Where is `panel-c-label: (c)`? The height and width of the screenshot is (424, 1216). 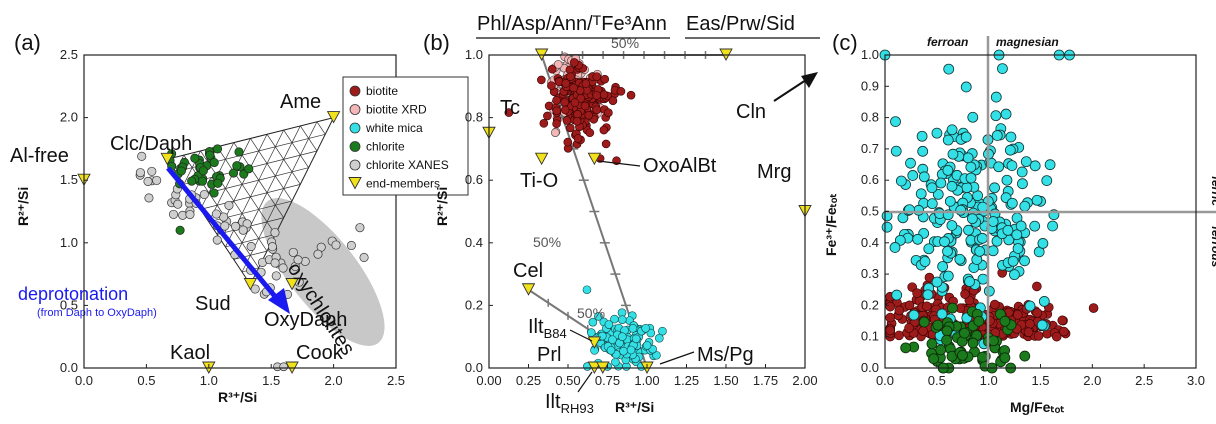 panel-c-label: (c) is located at coordinates (845, 42).